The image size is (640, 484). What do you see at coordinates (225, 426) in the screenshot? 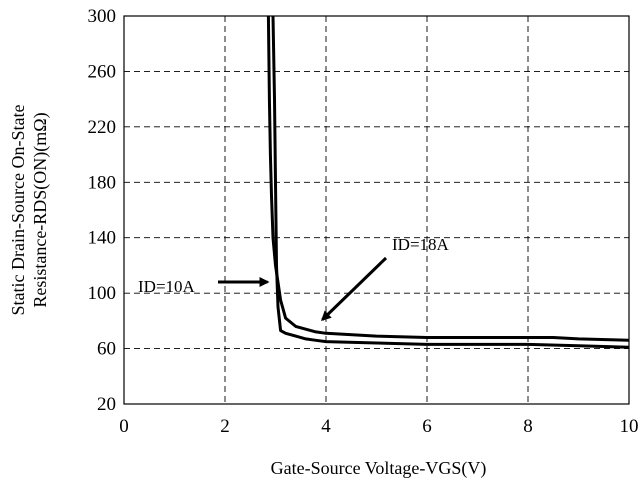
I see `x-tick-label: 2` at bounding box center [225, 426].